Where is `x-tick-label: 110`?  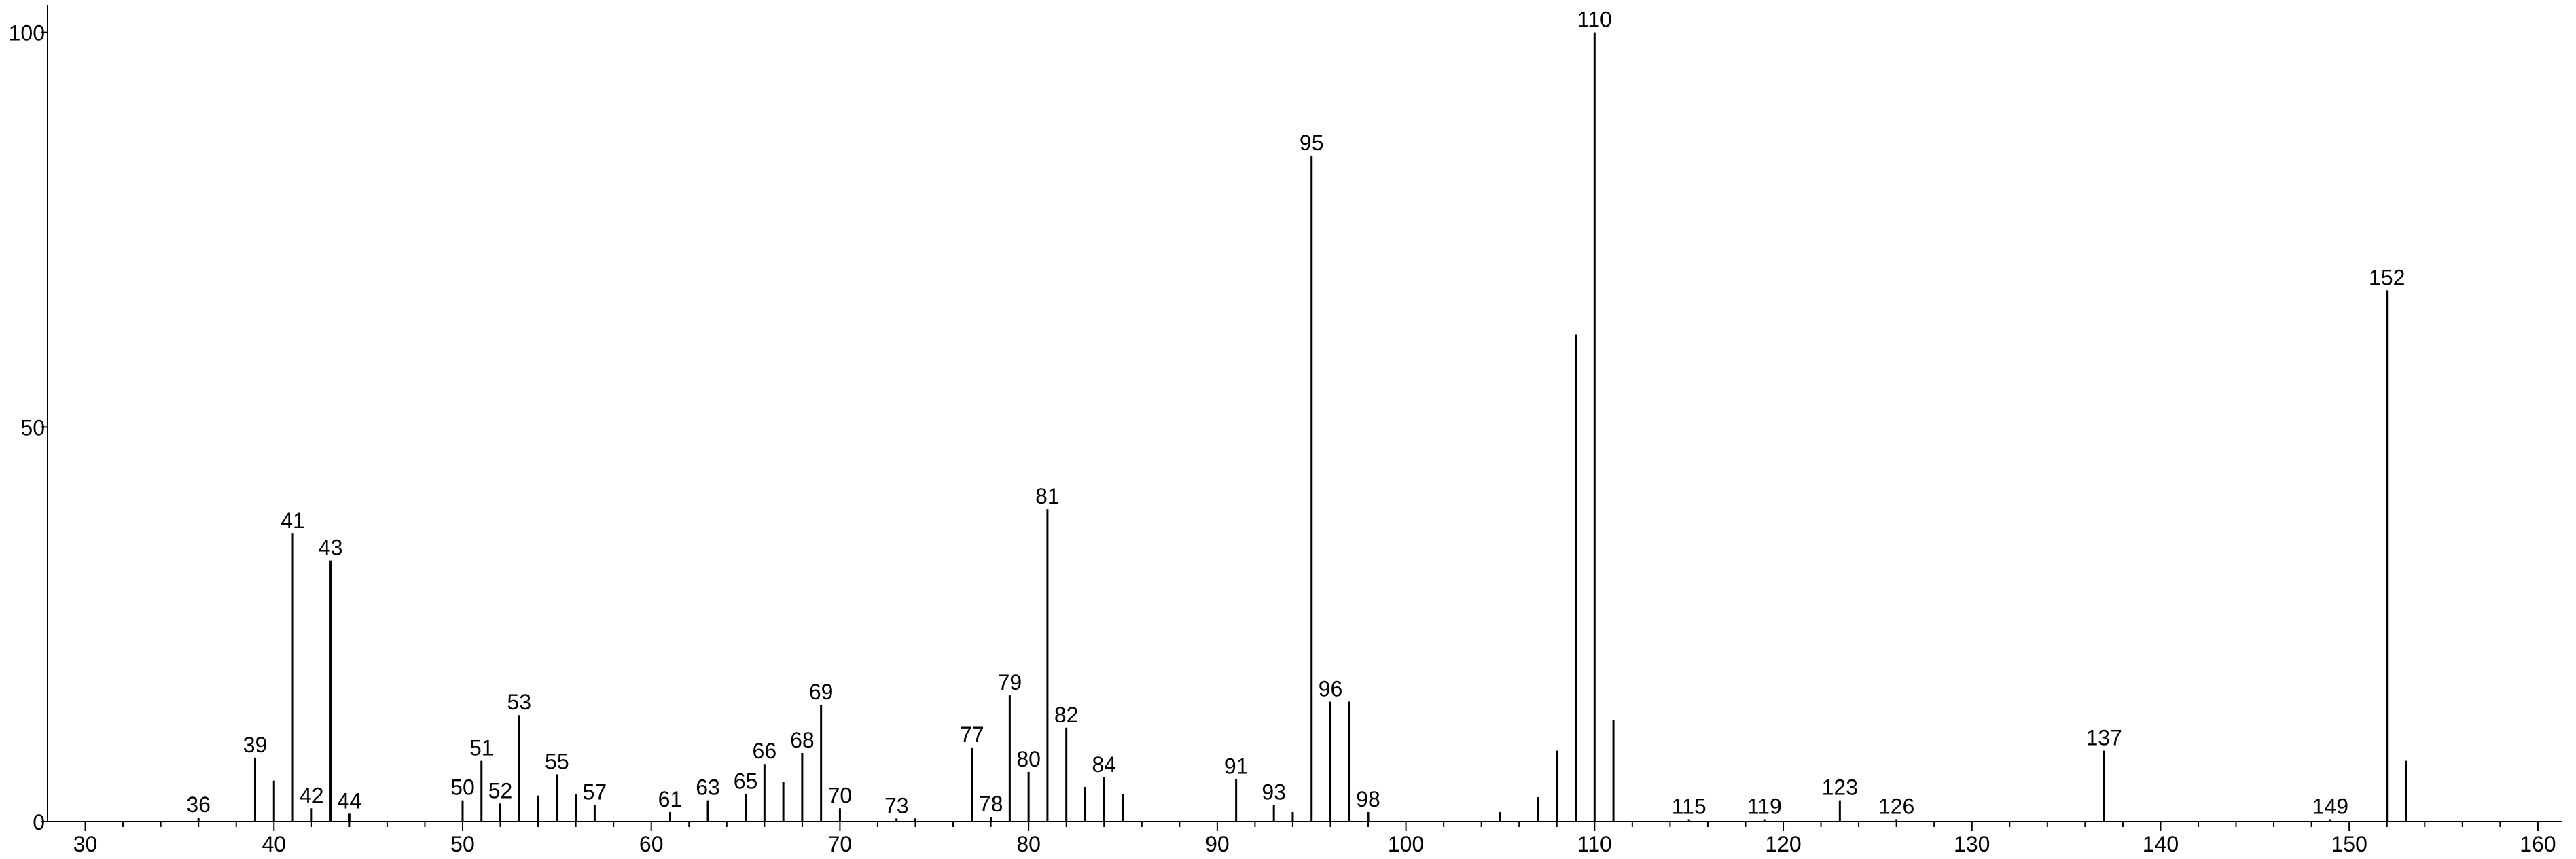
x-tick-label: 110 is located at coordinates (1594, 844).